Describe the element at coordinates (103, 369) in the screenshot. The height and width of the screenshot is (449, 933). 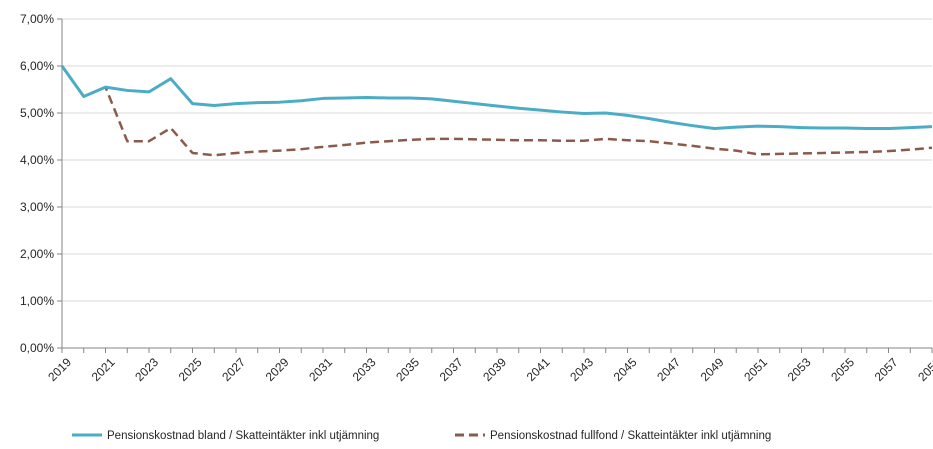
I see `x-tick-label: 2021` at that location.